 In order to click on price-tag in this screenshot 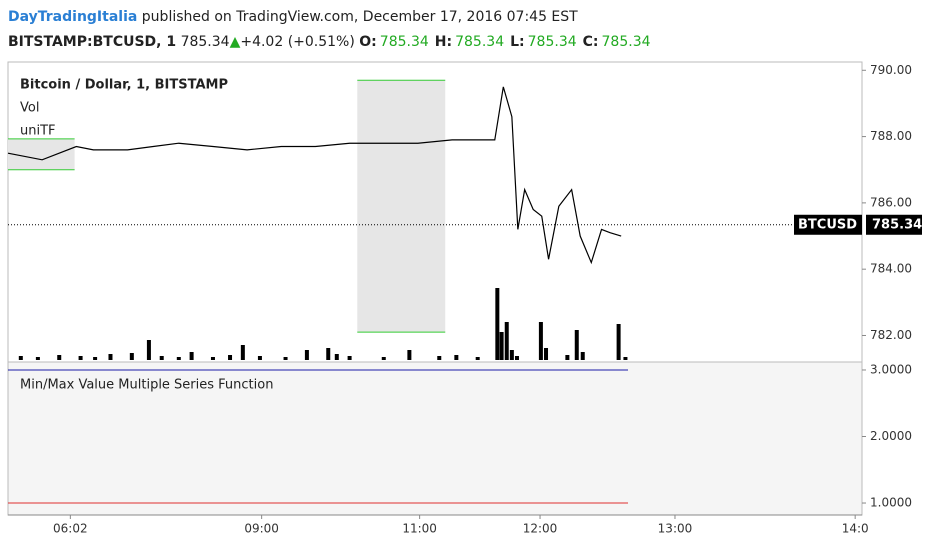, I will do `click(894, 224)`.